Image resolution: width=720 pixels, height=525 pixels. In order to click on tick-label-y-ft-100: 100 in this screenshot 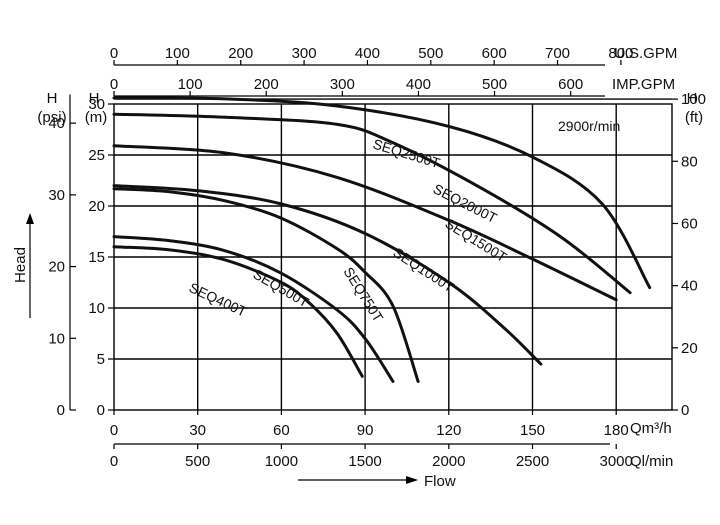, I will do `click(693, 99)`.